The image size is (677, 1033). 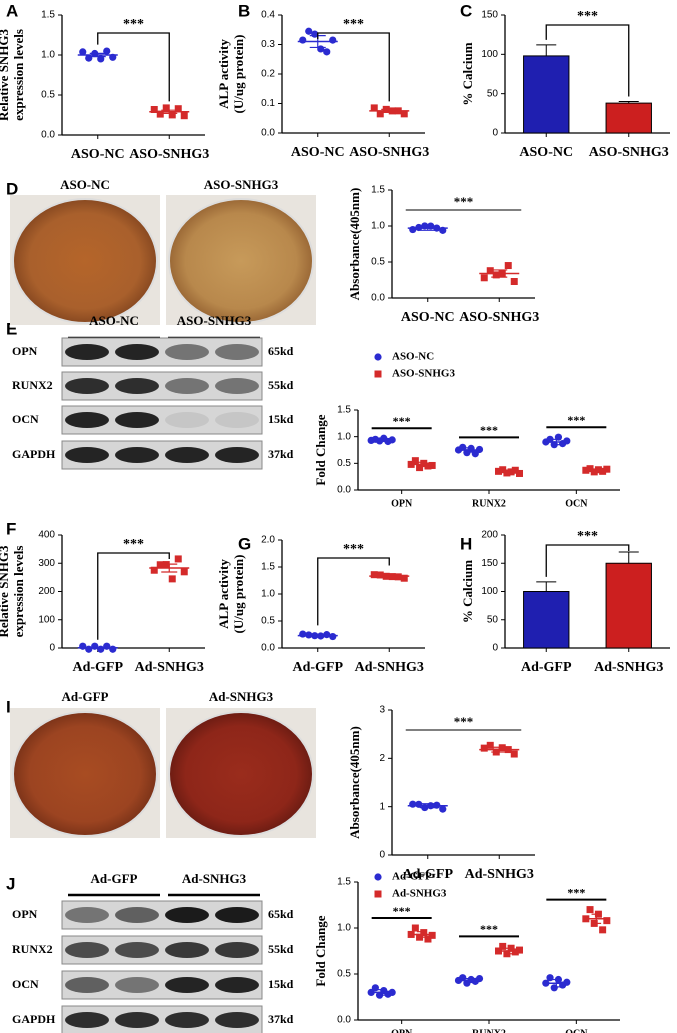 I want to click on size-label: 65kd, so click(x=281, y=914).